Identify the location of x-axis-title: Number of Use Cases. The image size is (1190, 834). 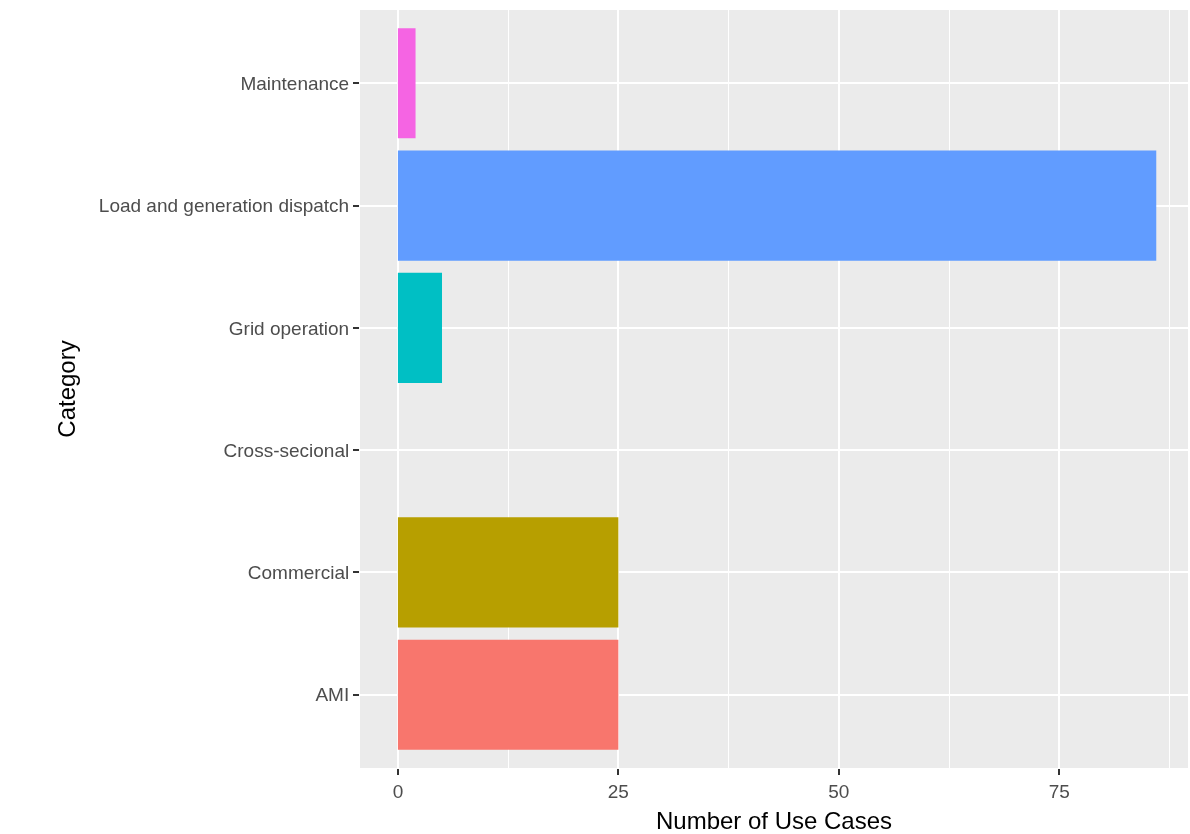
(774, 820).